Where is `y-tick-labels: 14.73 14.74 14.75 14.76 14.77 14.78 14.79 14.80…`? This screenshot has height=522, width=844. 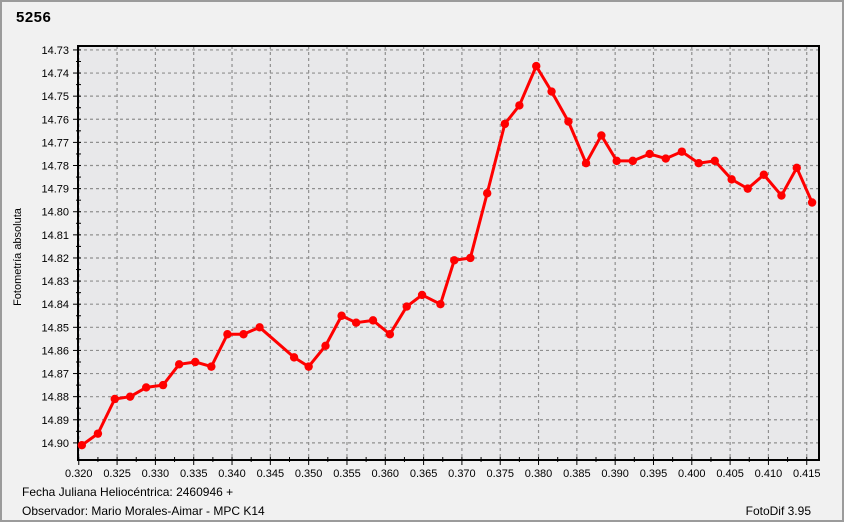
y-tick-labels: 14.73 14.74 14.75 14.76 14.77 14.78 14.79 14.80… is located at coordinates (55, 247).